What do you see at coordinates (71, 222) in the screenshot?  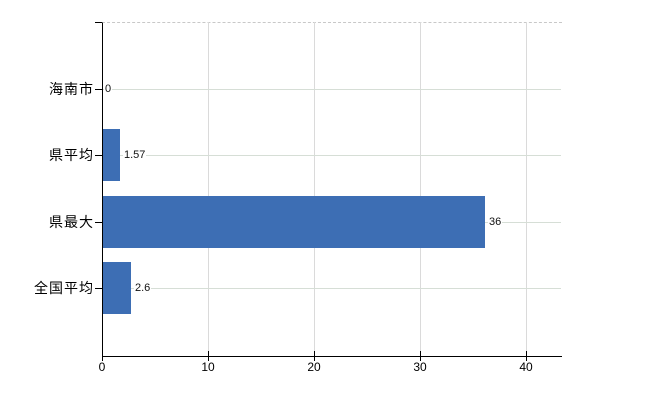 I see `category-label: 県最大` at bounding box center [71, 222].